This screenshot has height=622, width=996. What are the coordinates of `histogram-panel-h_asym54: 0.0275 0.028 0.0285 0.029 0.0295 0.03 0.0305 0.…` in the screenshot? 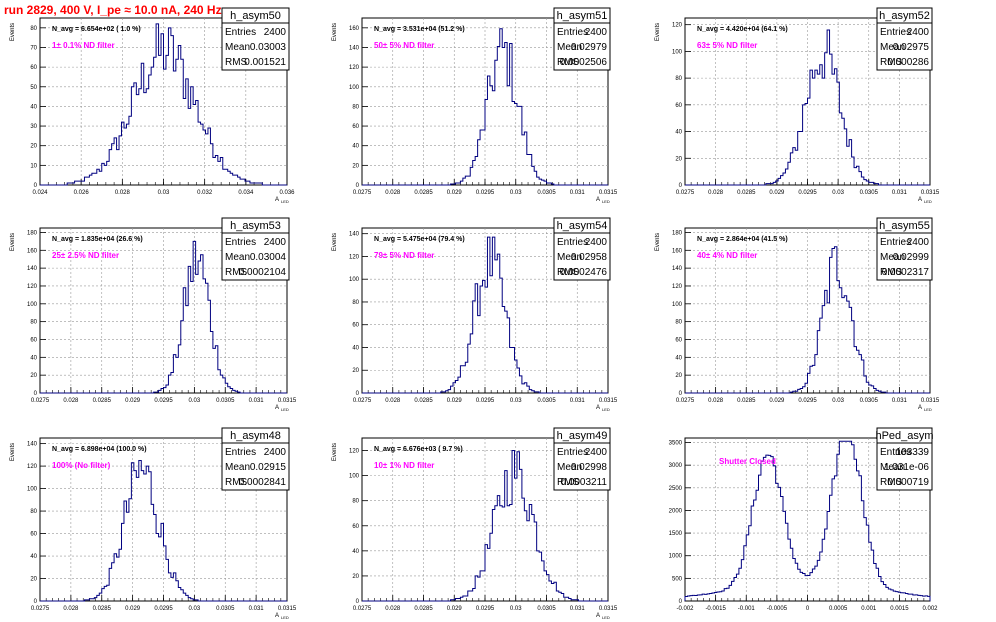 It's located at (475, 314).